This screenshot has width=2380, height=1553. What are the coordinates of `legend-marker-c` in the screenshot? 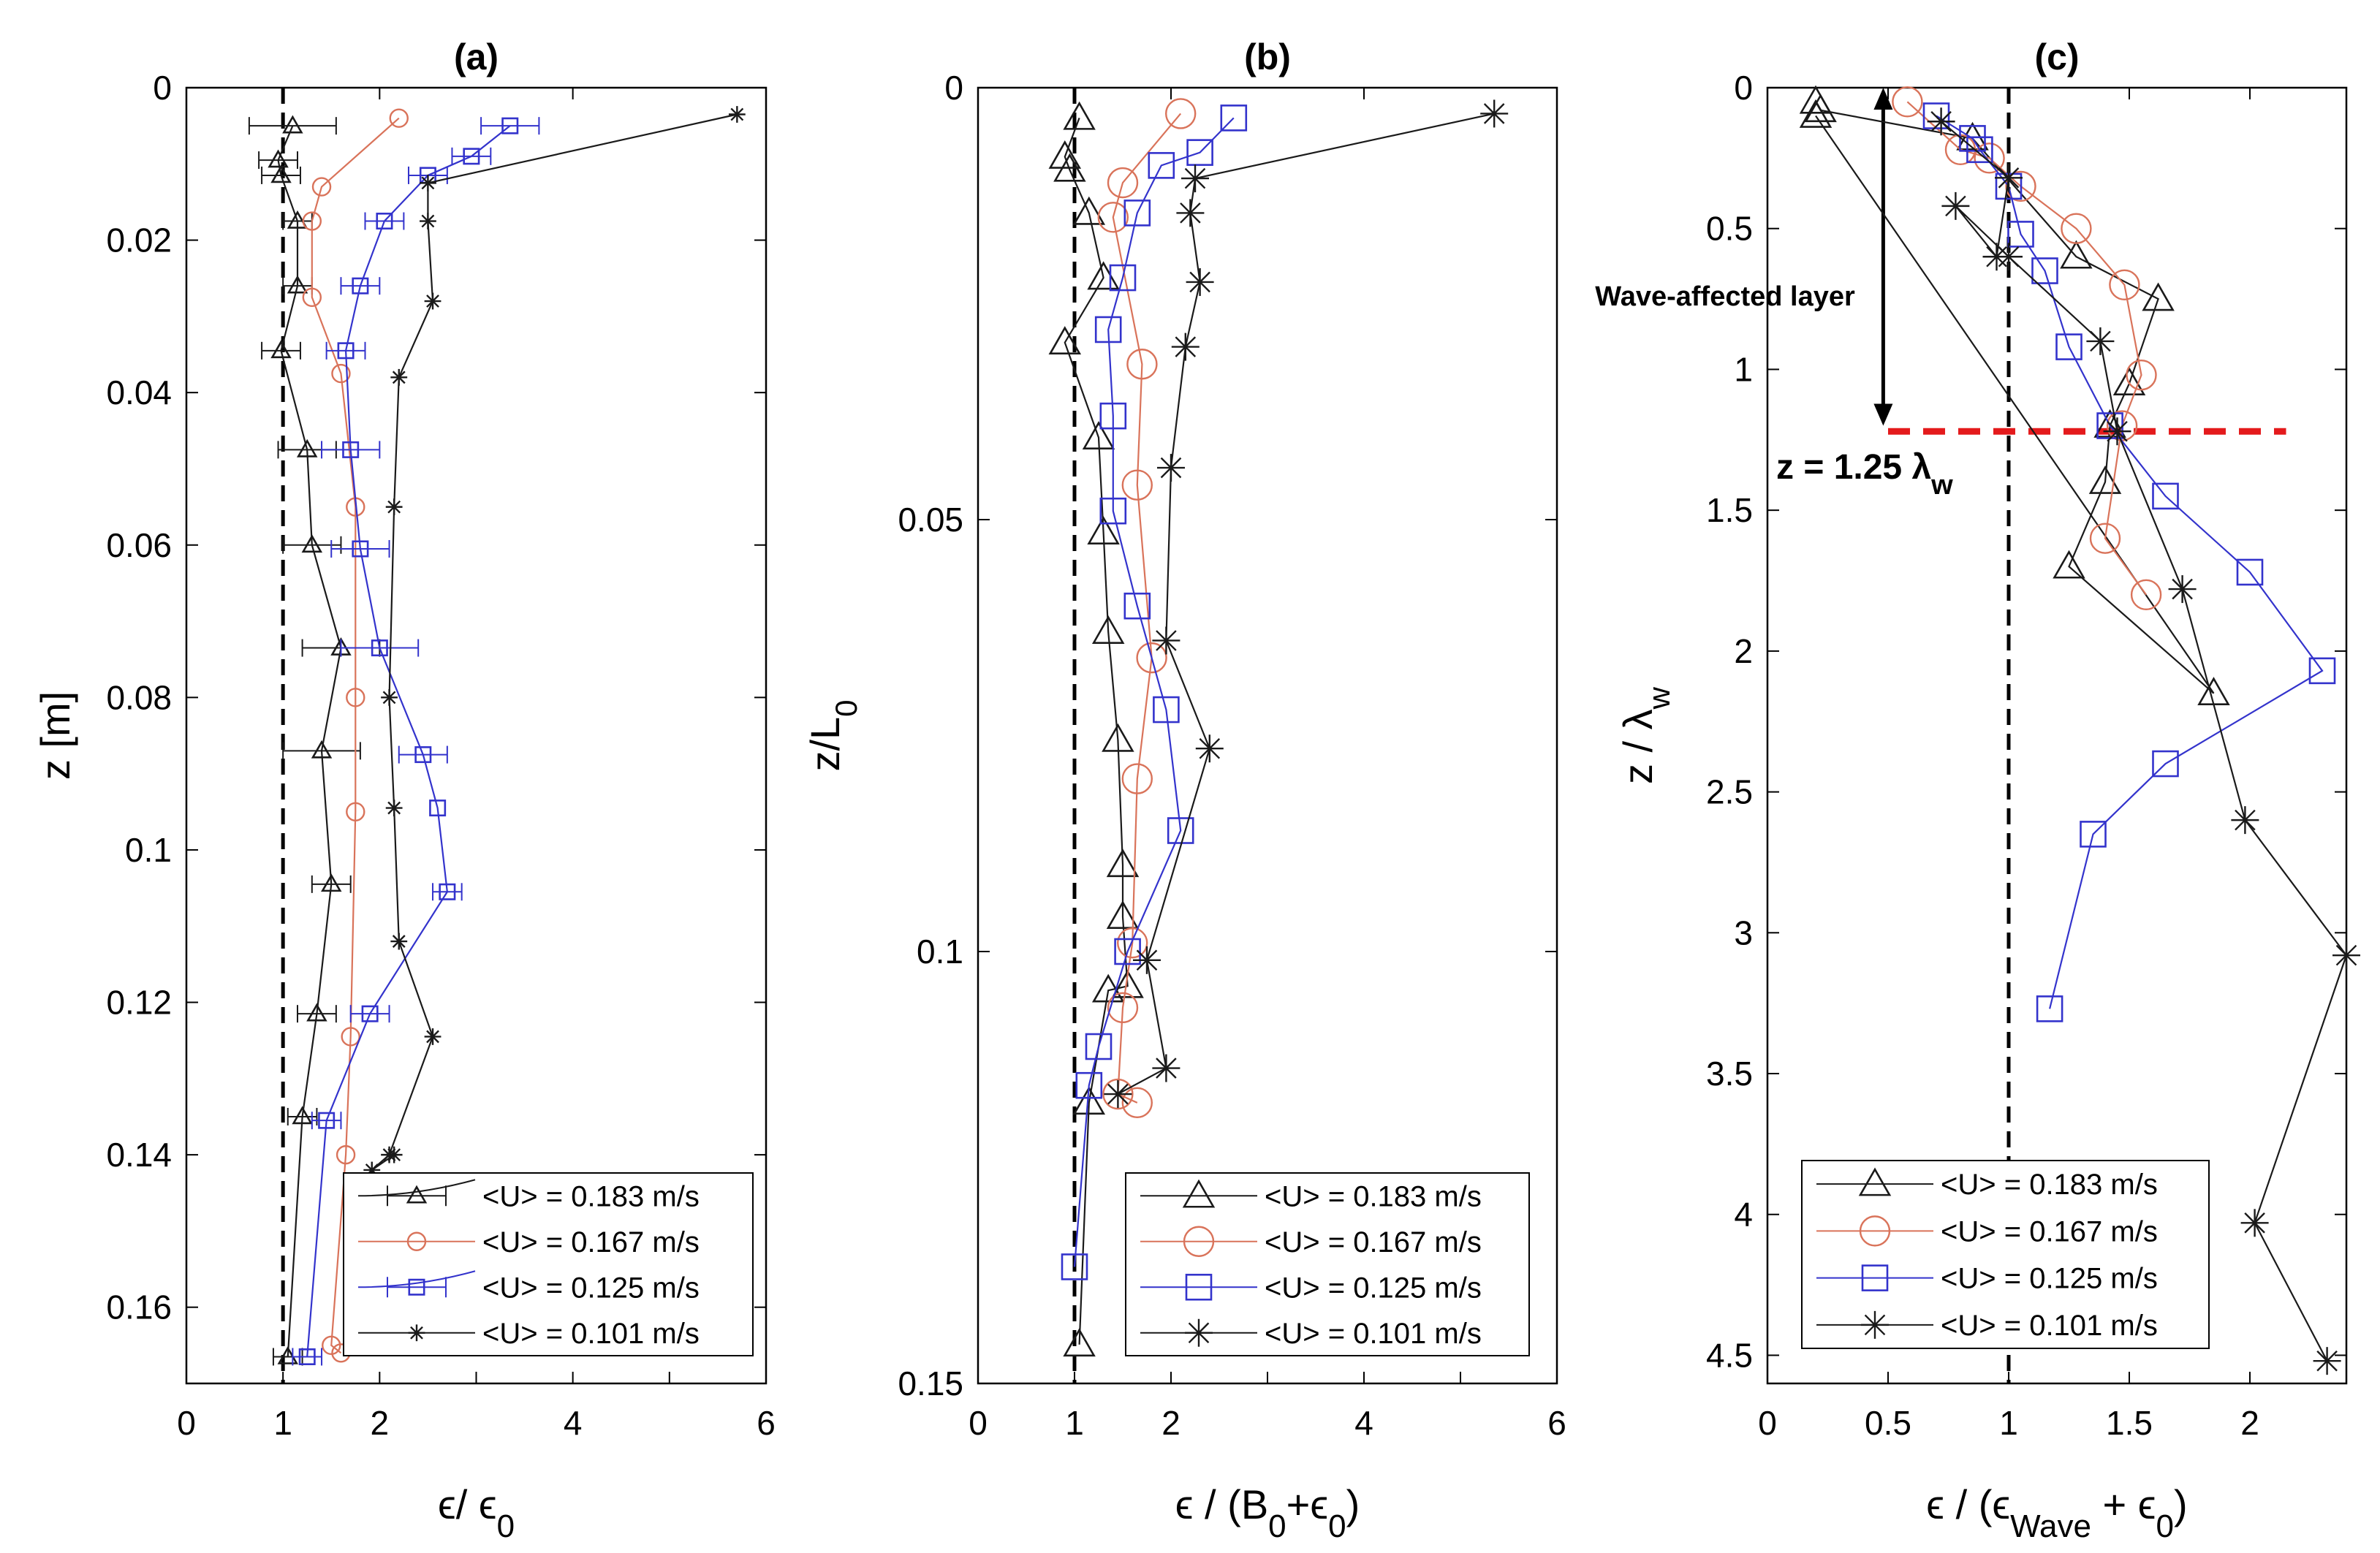 It's located at (1875, 1181).